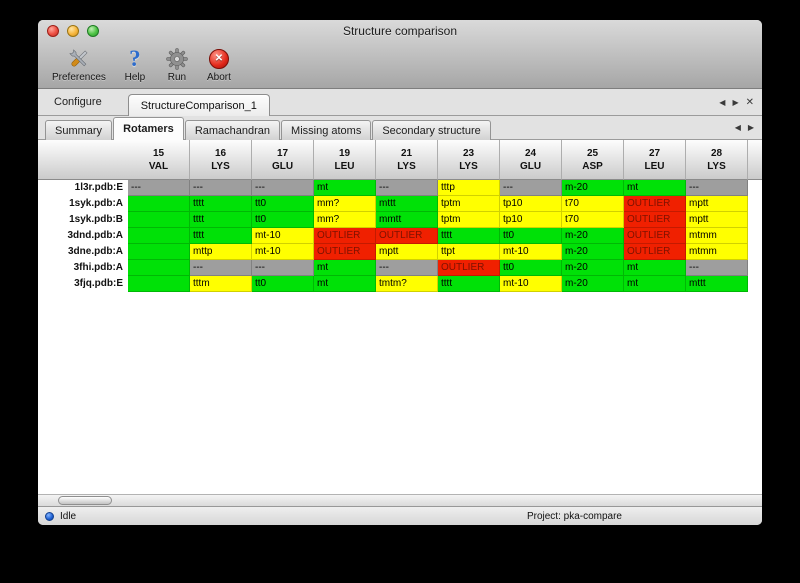 The image size is (800, 583). I want to click on minimize-button, so click(73, 31).